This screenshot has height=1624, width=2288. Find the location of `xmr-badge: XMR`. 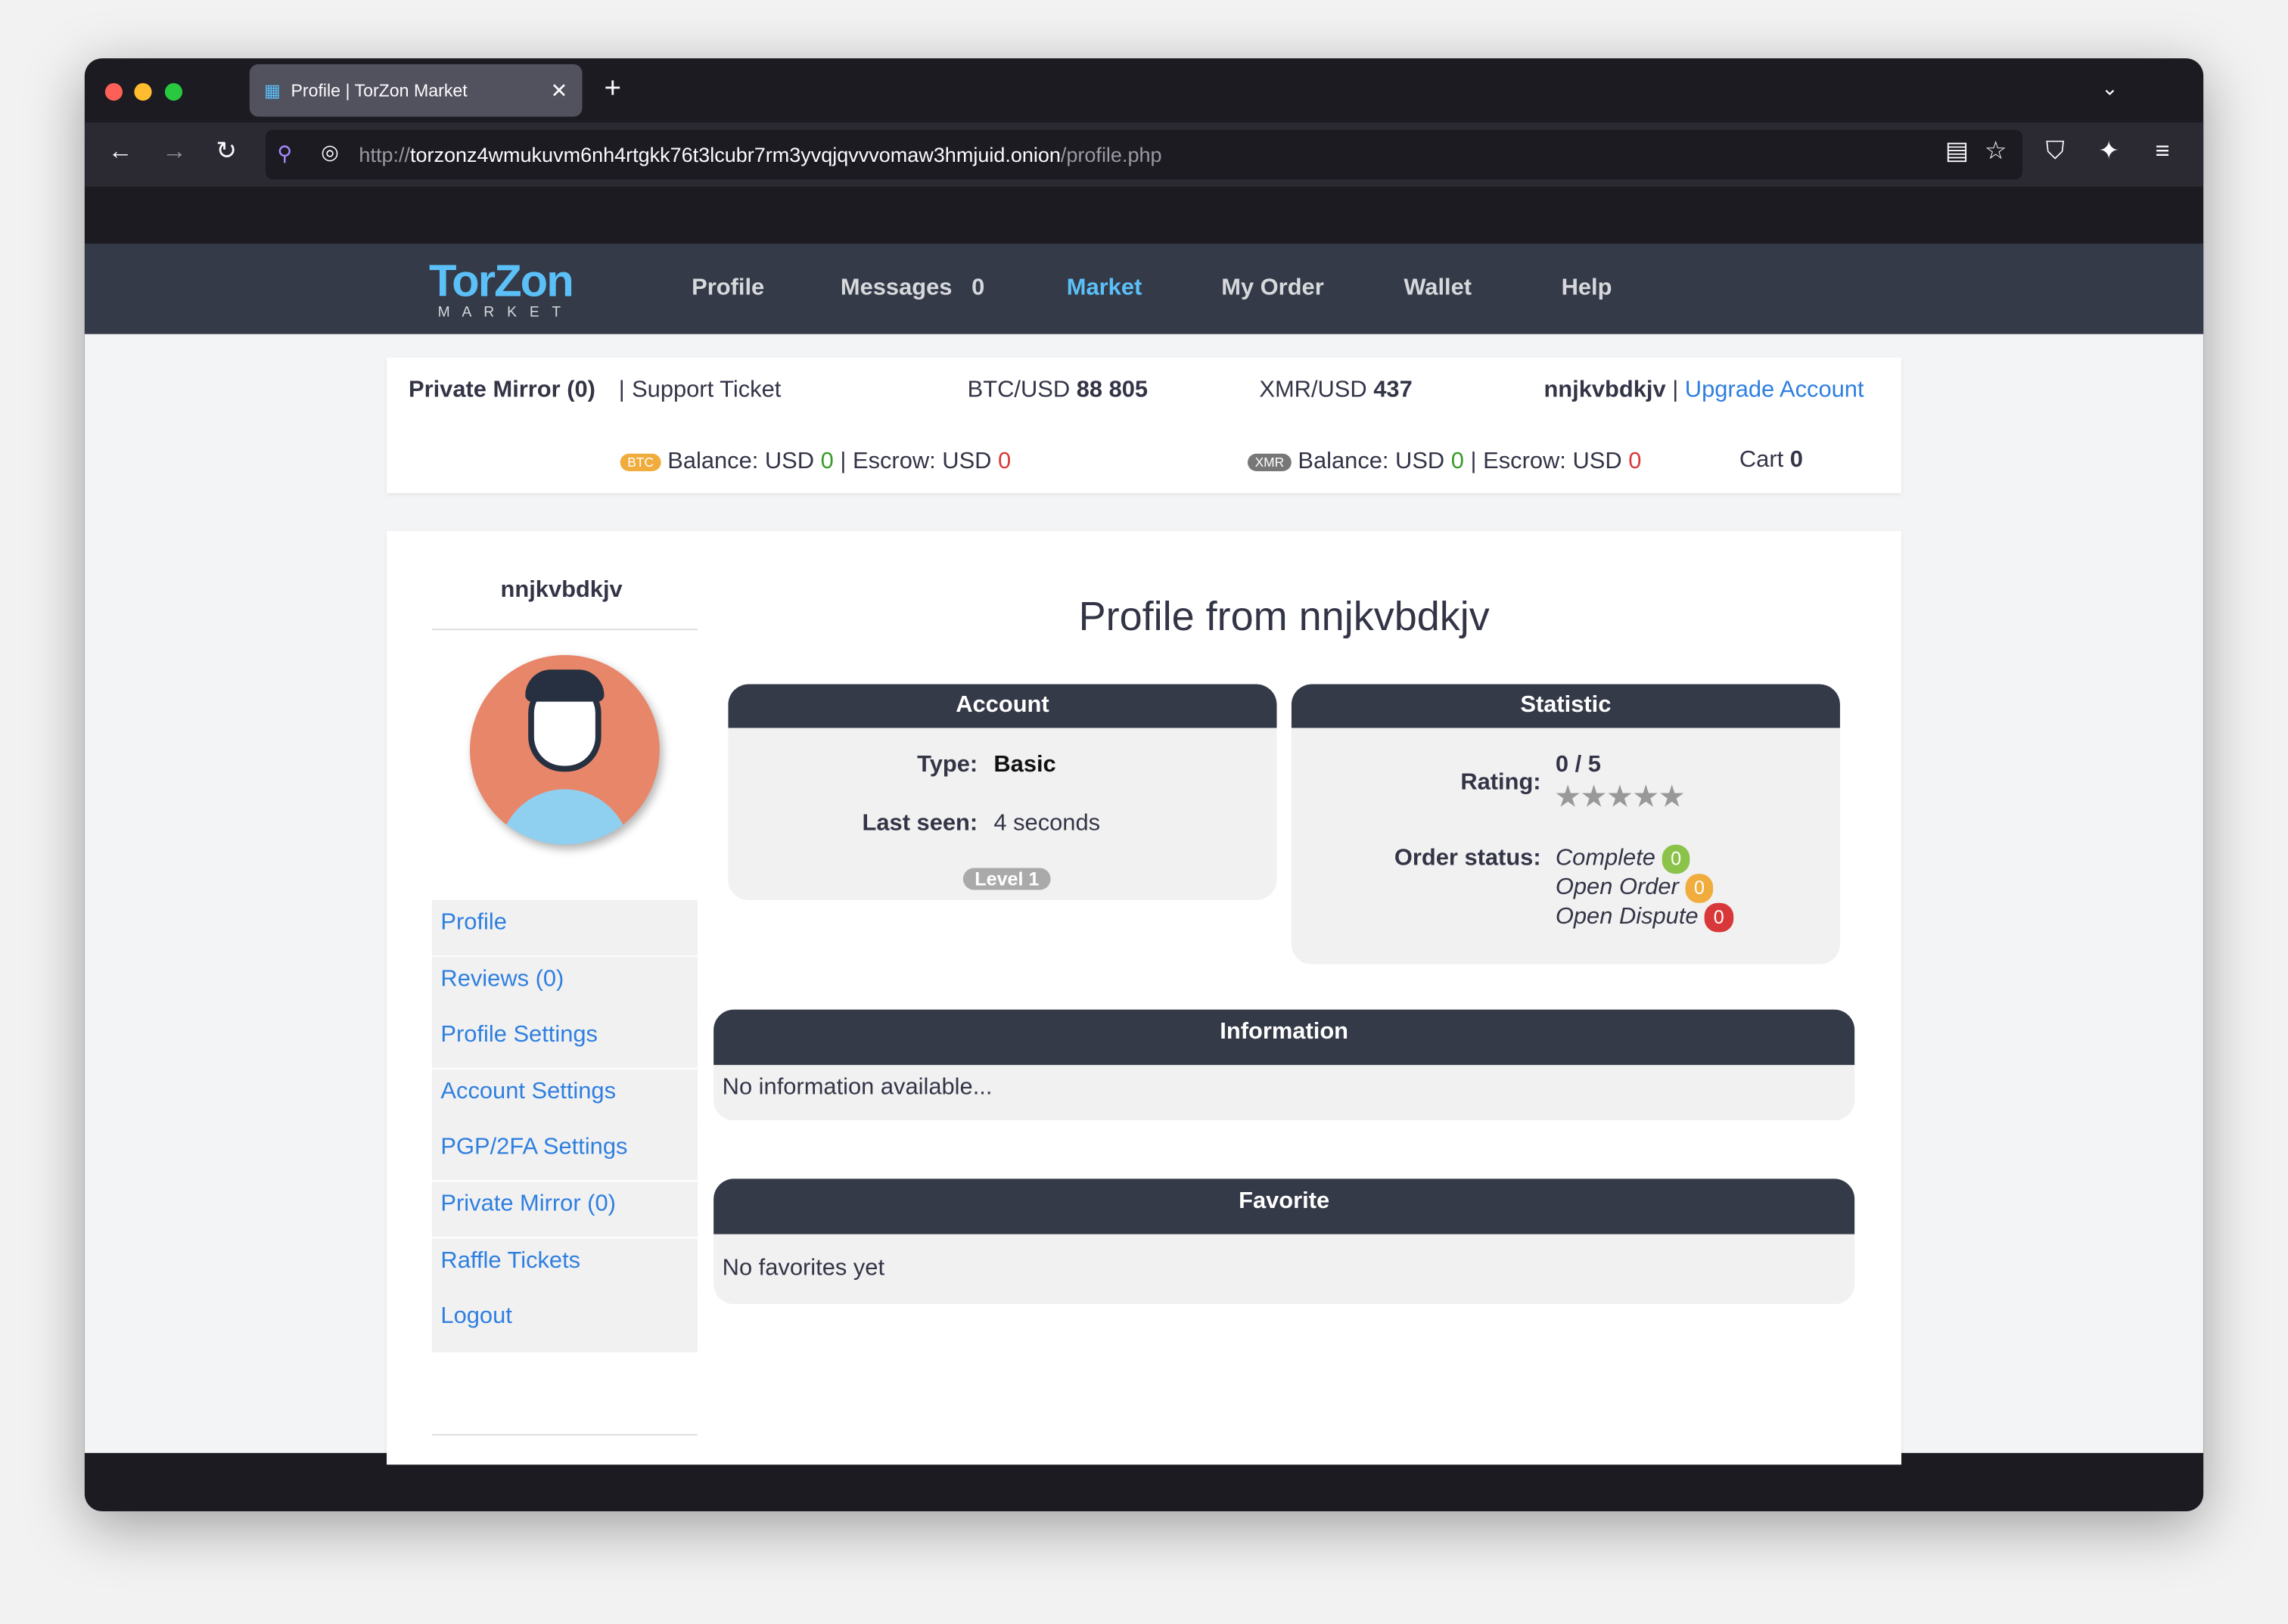

xmr-badge: XMR is located at coordinates (1269, 462).